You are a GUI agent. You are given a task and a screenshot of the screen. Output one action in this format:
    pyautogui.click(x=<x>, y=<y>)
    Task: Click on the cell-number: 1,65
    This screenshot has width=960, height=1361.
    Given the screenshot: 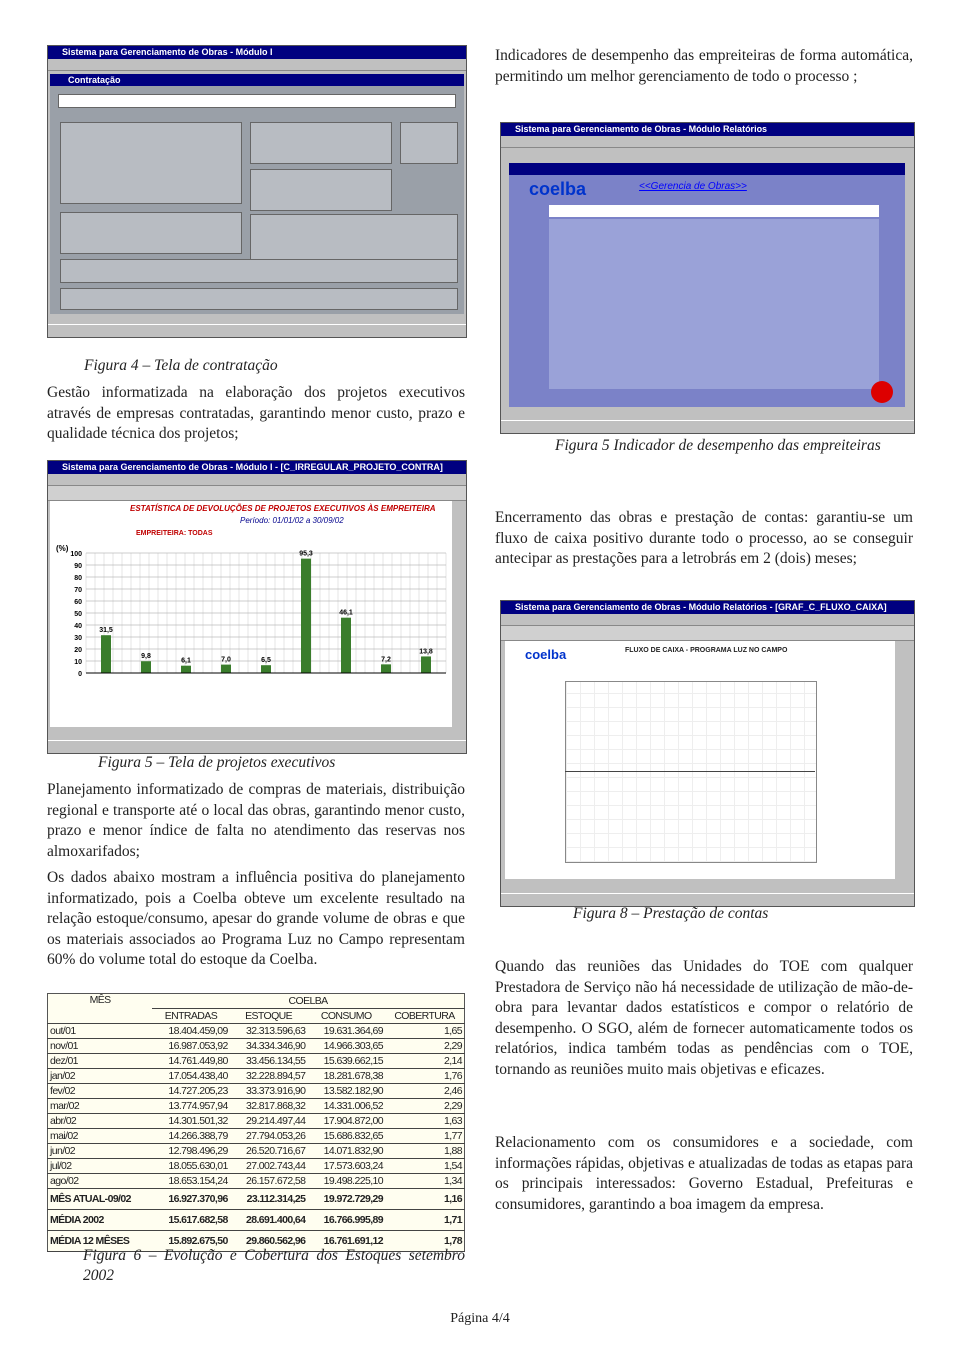 What is the action you would take?
    pyautogui.click(x=425, y=1031)
    